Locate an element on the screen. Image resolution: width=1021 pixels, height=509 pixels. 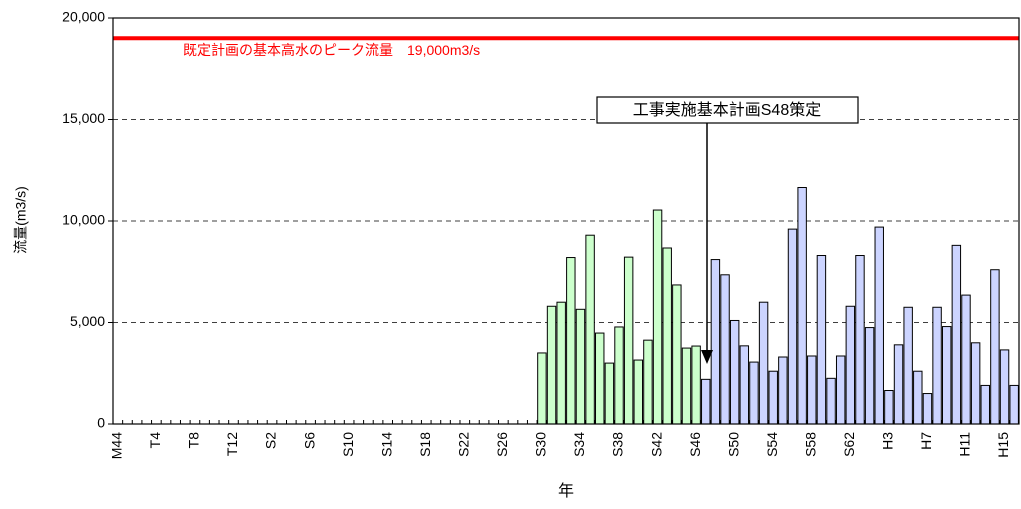
x-tick-label: S22 is located at coordinates (464, 444).